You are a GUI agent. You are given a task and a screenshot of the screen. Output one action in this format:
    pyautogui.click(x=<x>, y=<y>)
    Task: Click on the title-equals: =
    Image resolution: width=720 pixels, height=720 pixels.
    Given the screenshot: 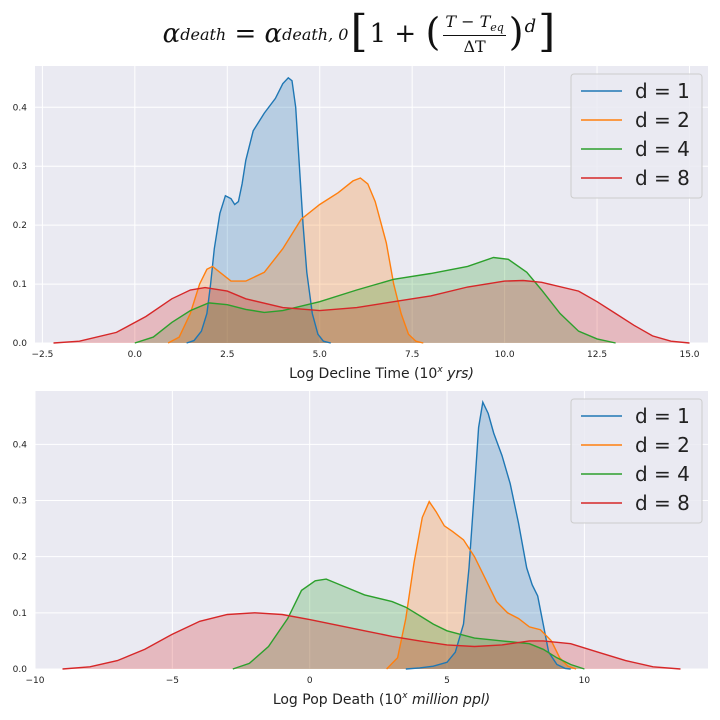 What is the action you would take?
    pyautogui.click(x=245, y=34)
    